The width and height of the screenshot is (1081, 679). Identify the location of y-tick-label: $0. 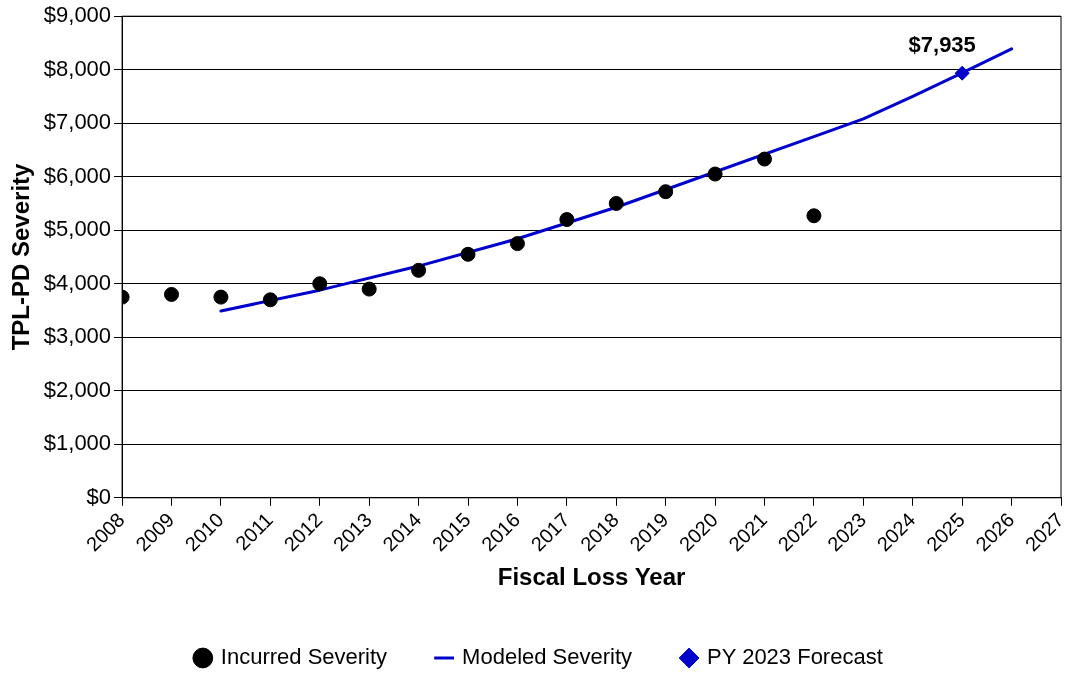
(99, 496).